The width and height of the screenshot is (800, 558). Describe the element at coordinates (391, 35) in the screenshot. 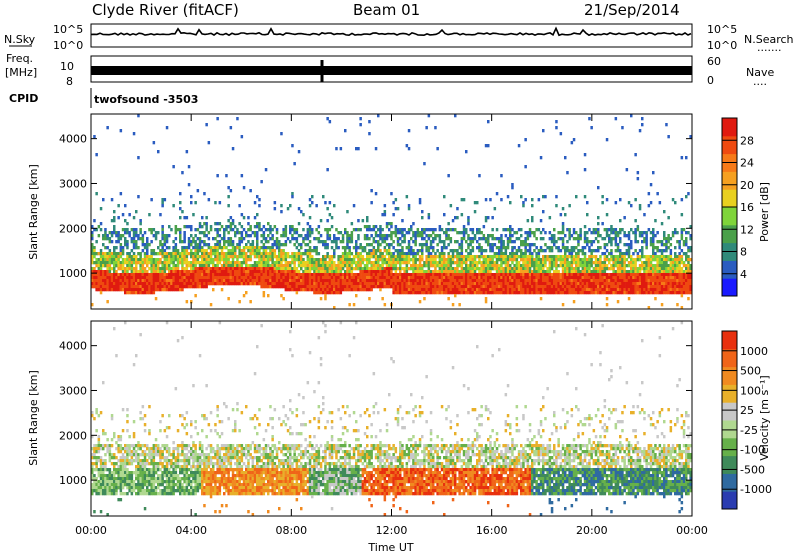

I see `nsky-strip-frame` at that location.